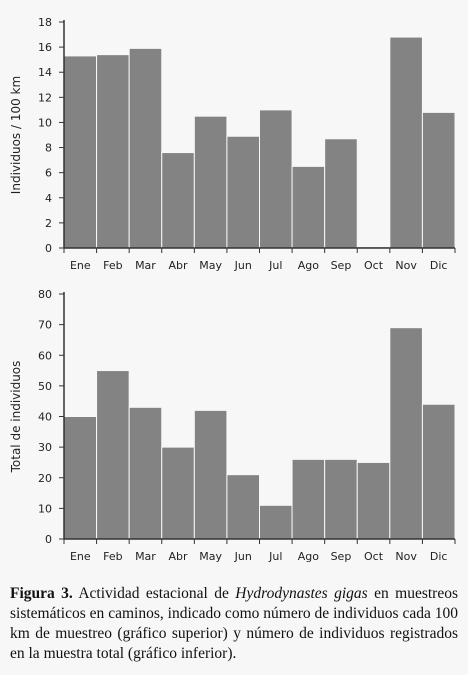 Image resolution: width=468 pixels, height=675 pixels. What do you see at coordinates (48, 198) in the screenshot?
I see `y-tick-label-chart1: 4` at bounding box center [48, 198].